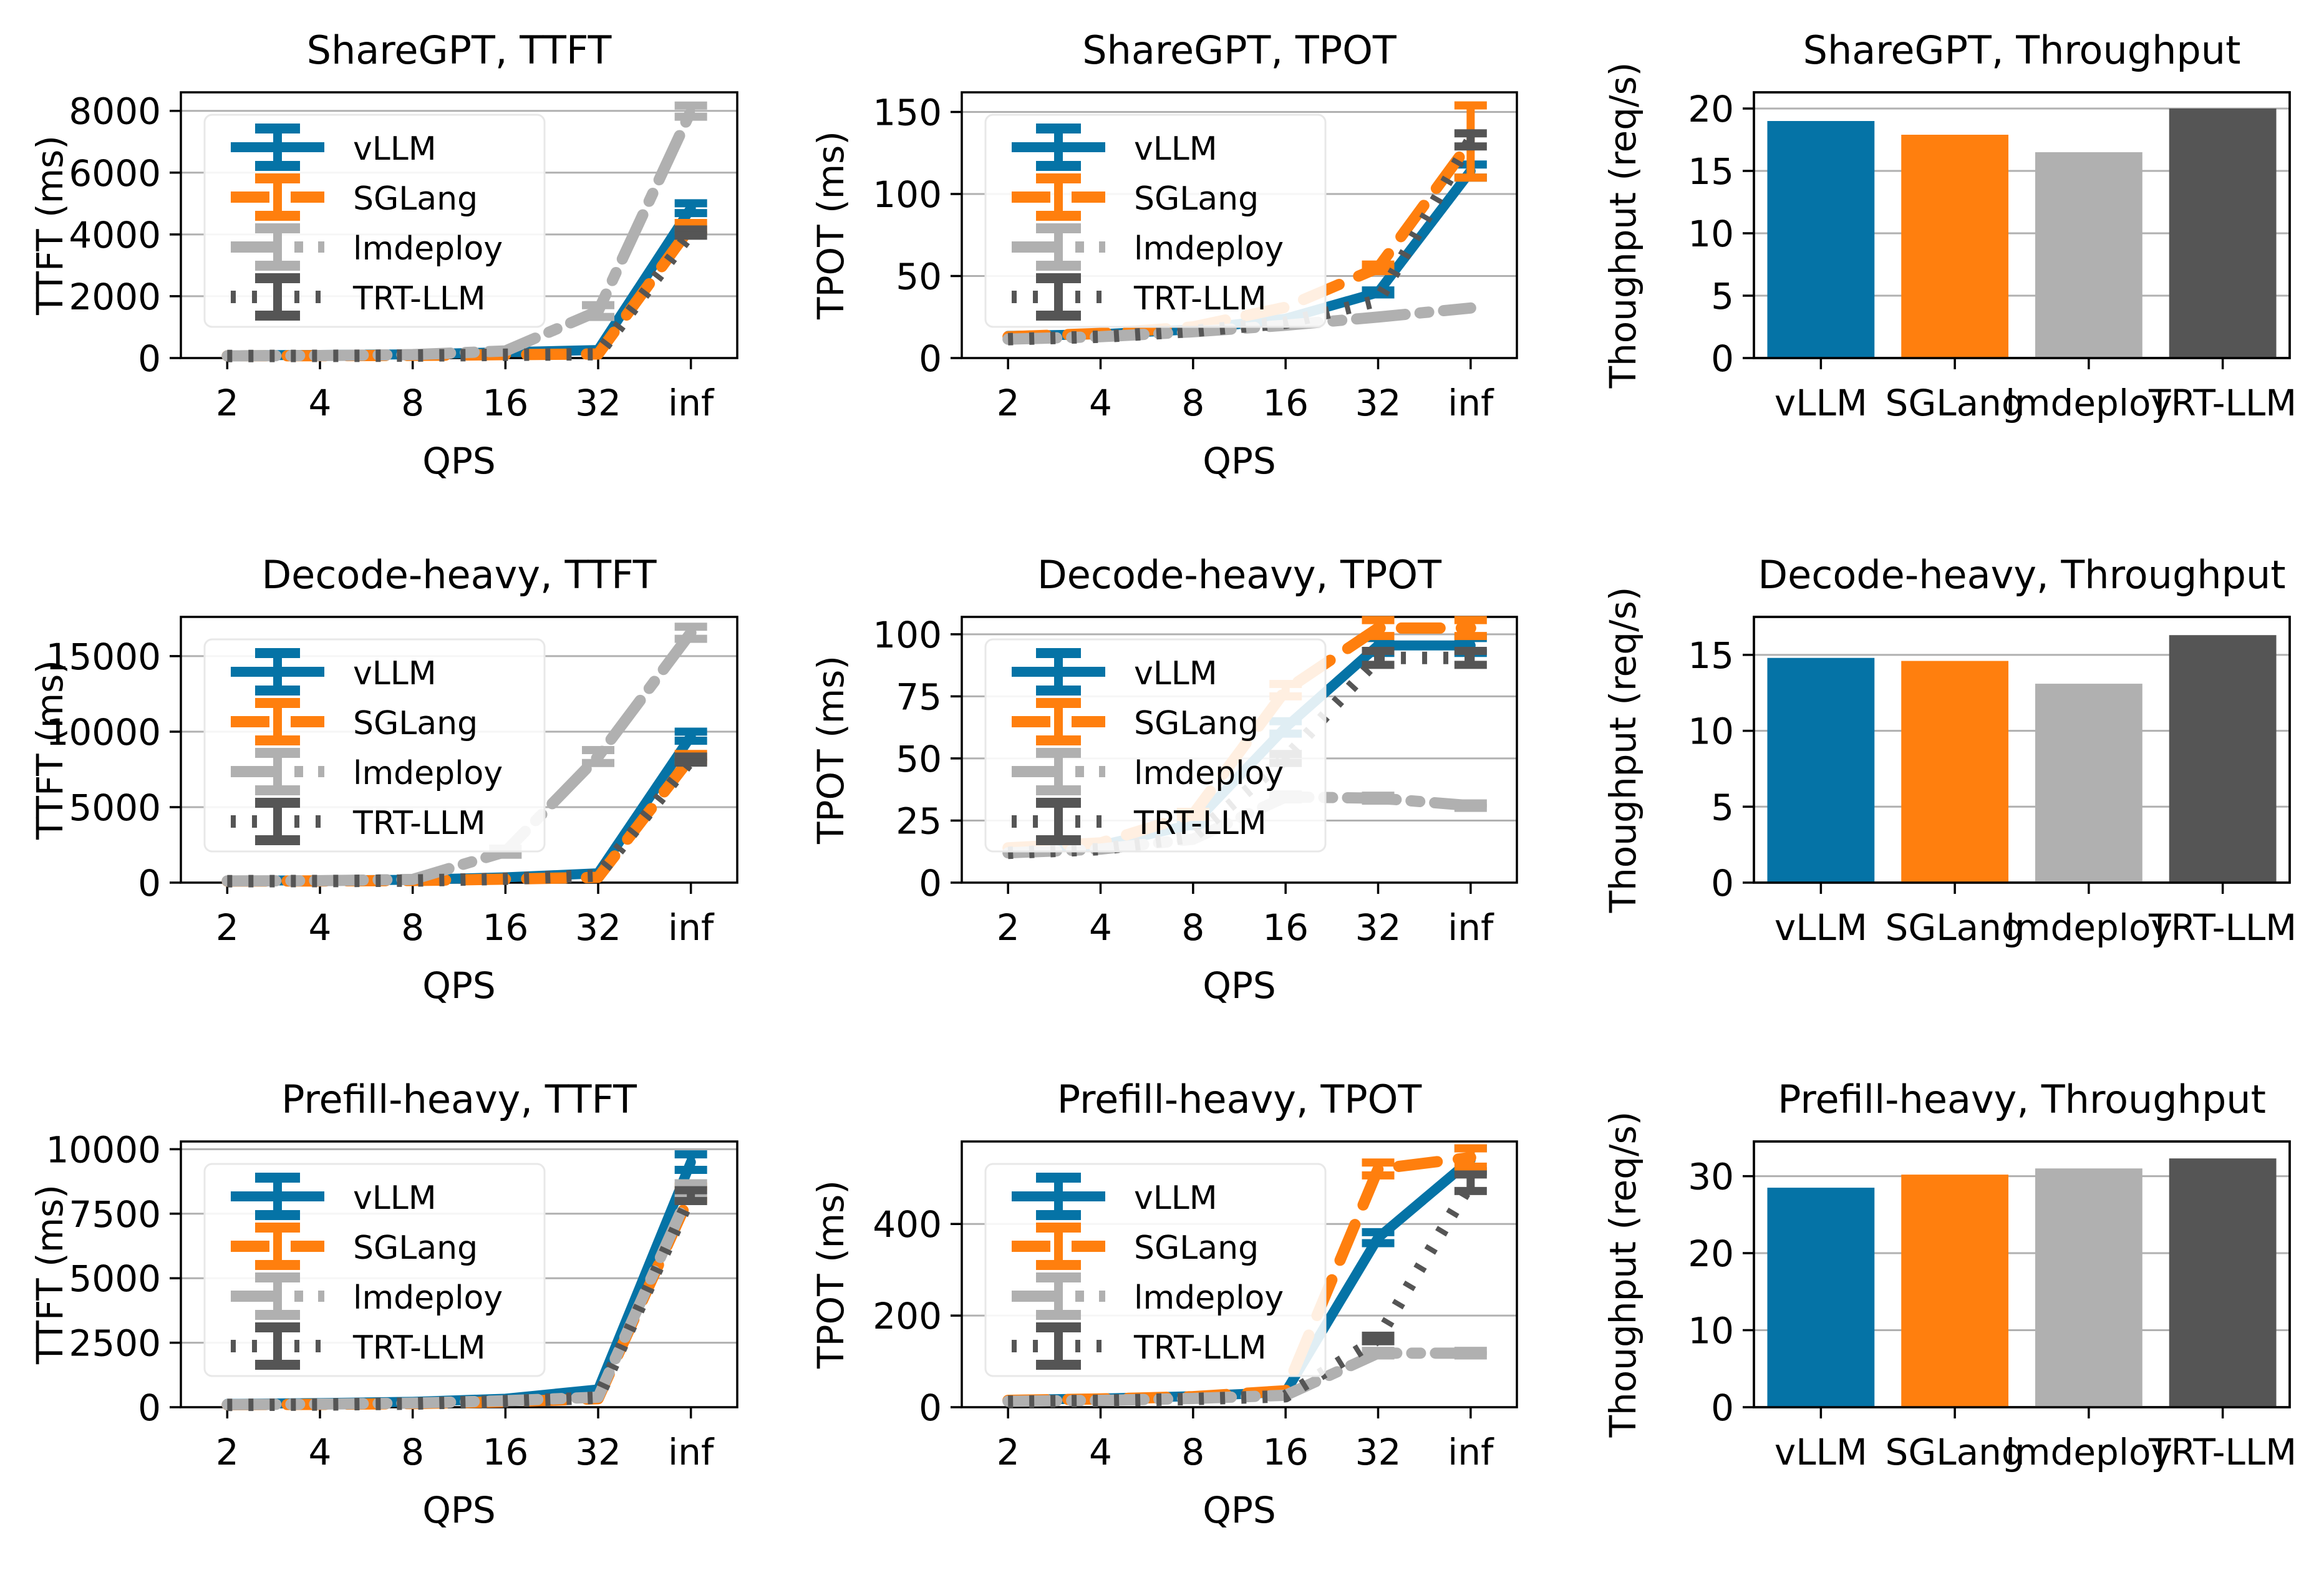 The image size is (2324, 1575). Describe the element at coordinates (374, 1270) in the screenshot. I see `legend-prefill-heavy-ttft: vLLM SGLang lmdeploy TRT-LLM` at that location.